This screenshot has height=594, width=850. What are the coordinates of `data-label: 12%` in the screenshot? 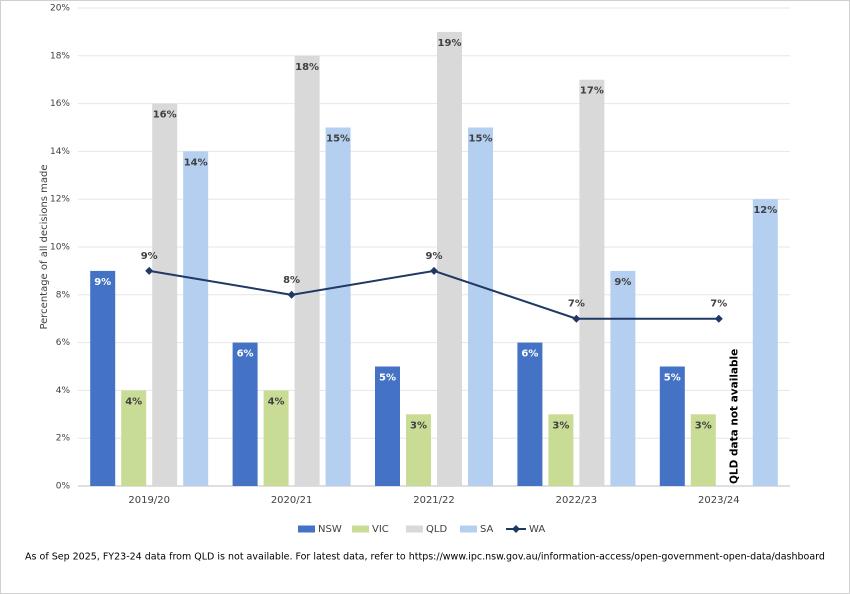 It's located at (765, 210).